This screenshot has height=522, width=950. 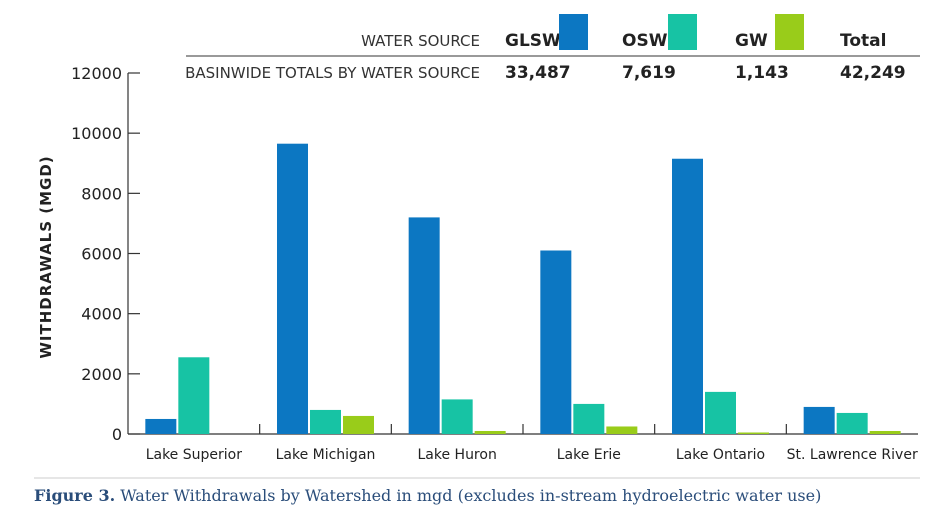 I want to click on y-tick-label: 10000, so click(x=96, y=133).